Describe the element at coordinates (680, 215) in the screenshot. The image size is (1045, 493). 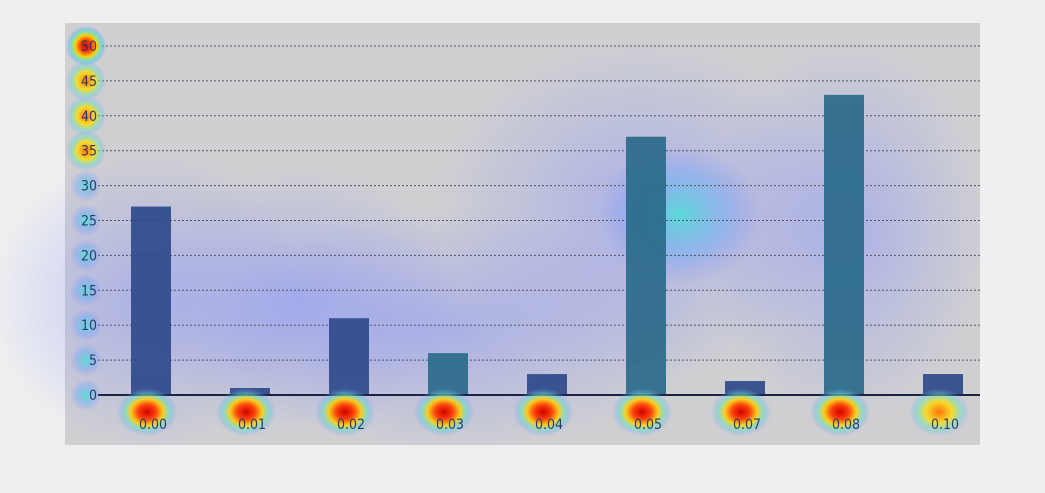
I see `haze-blob` at that location.